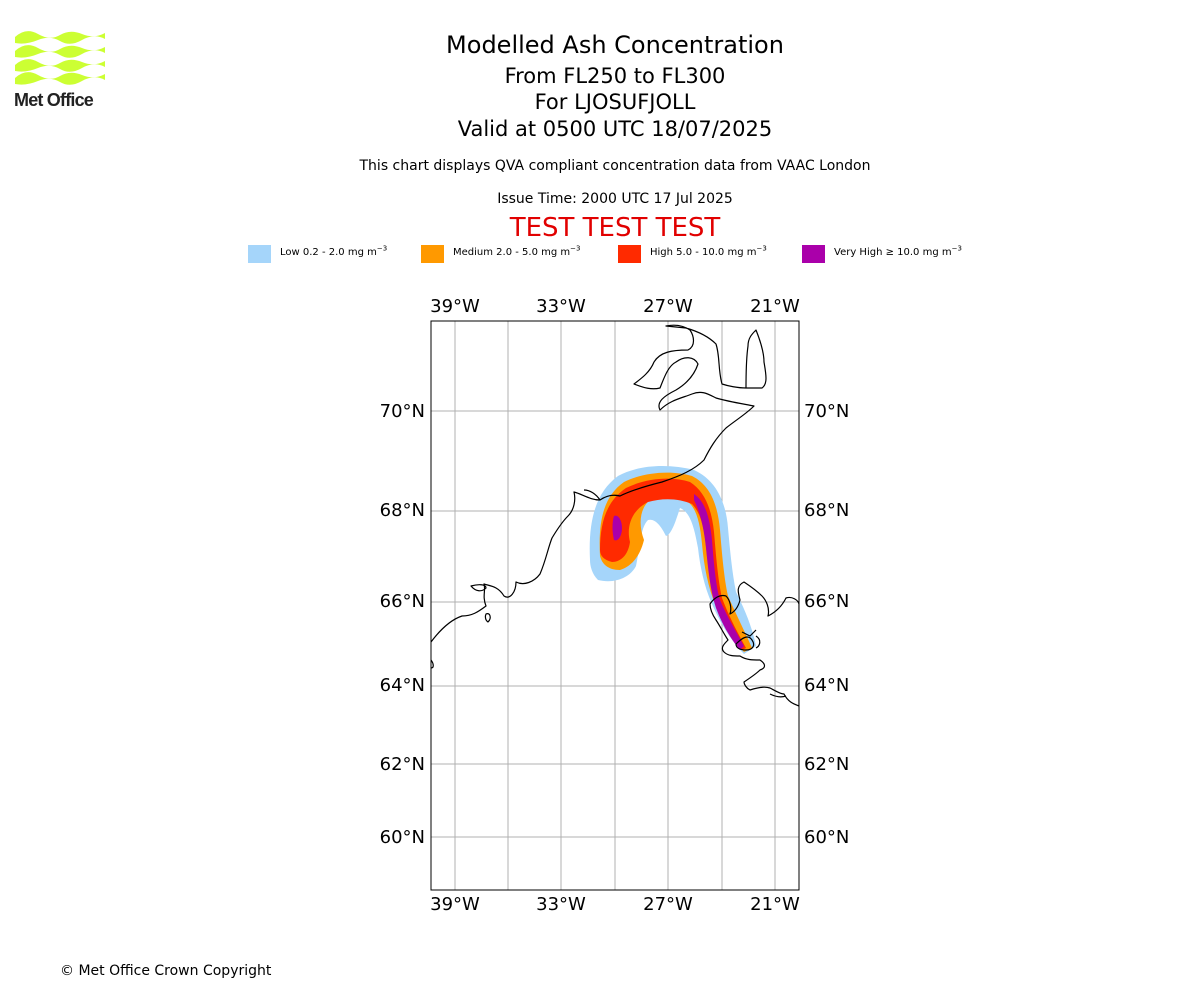 This screenshot has height=1000, width=1200. I want to click on legend-swatch-high, so click(629, 254).